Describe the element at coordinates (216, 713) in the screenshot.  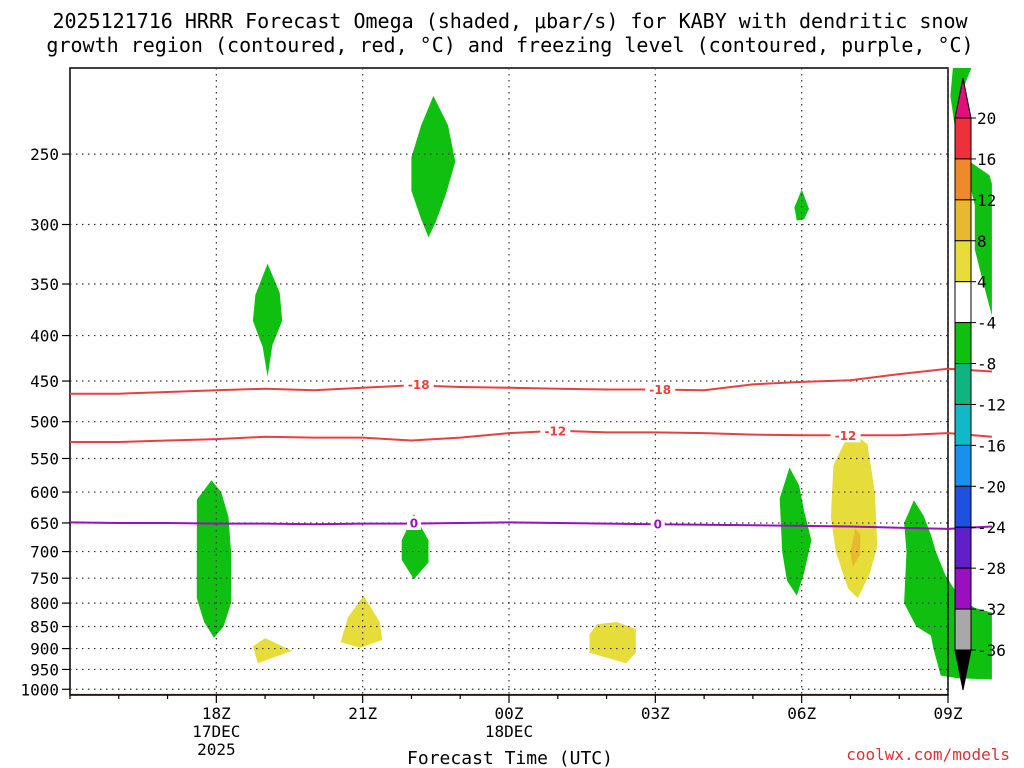
I see `x-tick-label-18-0: 18Z` at that location.